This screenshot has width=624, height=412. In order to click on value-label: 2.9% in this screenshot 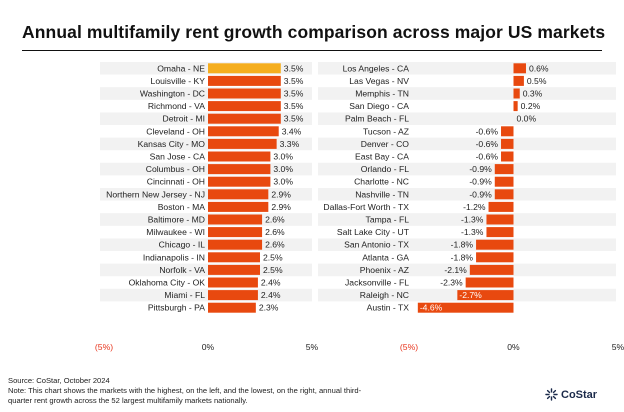, I will do `click(281, 194)`.